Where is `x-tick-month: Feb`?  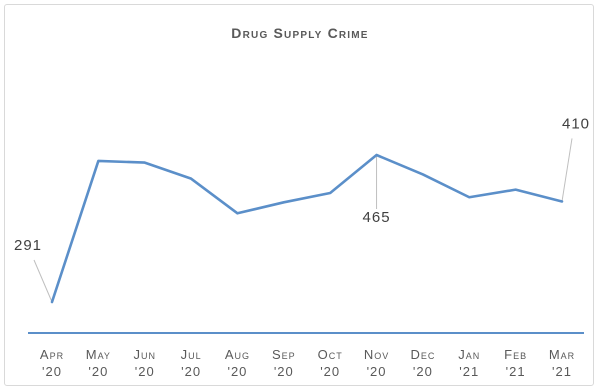 x-tick-month: Feb is located at coordinates (515, 354).